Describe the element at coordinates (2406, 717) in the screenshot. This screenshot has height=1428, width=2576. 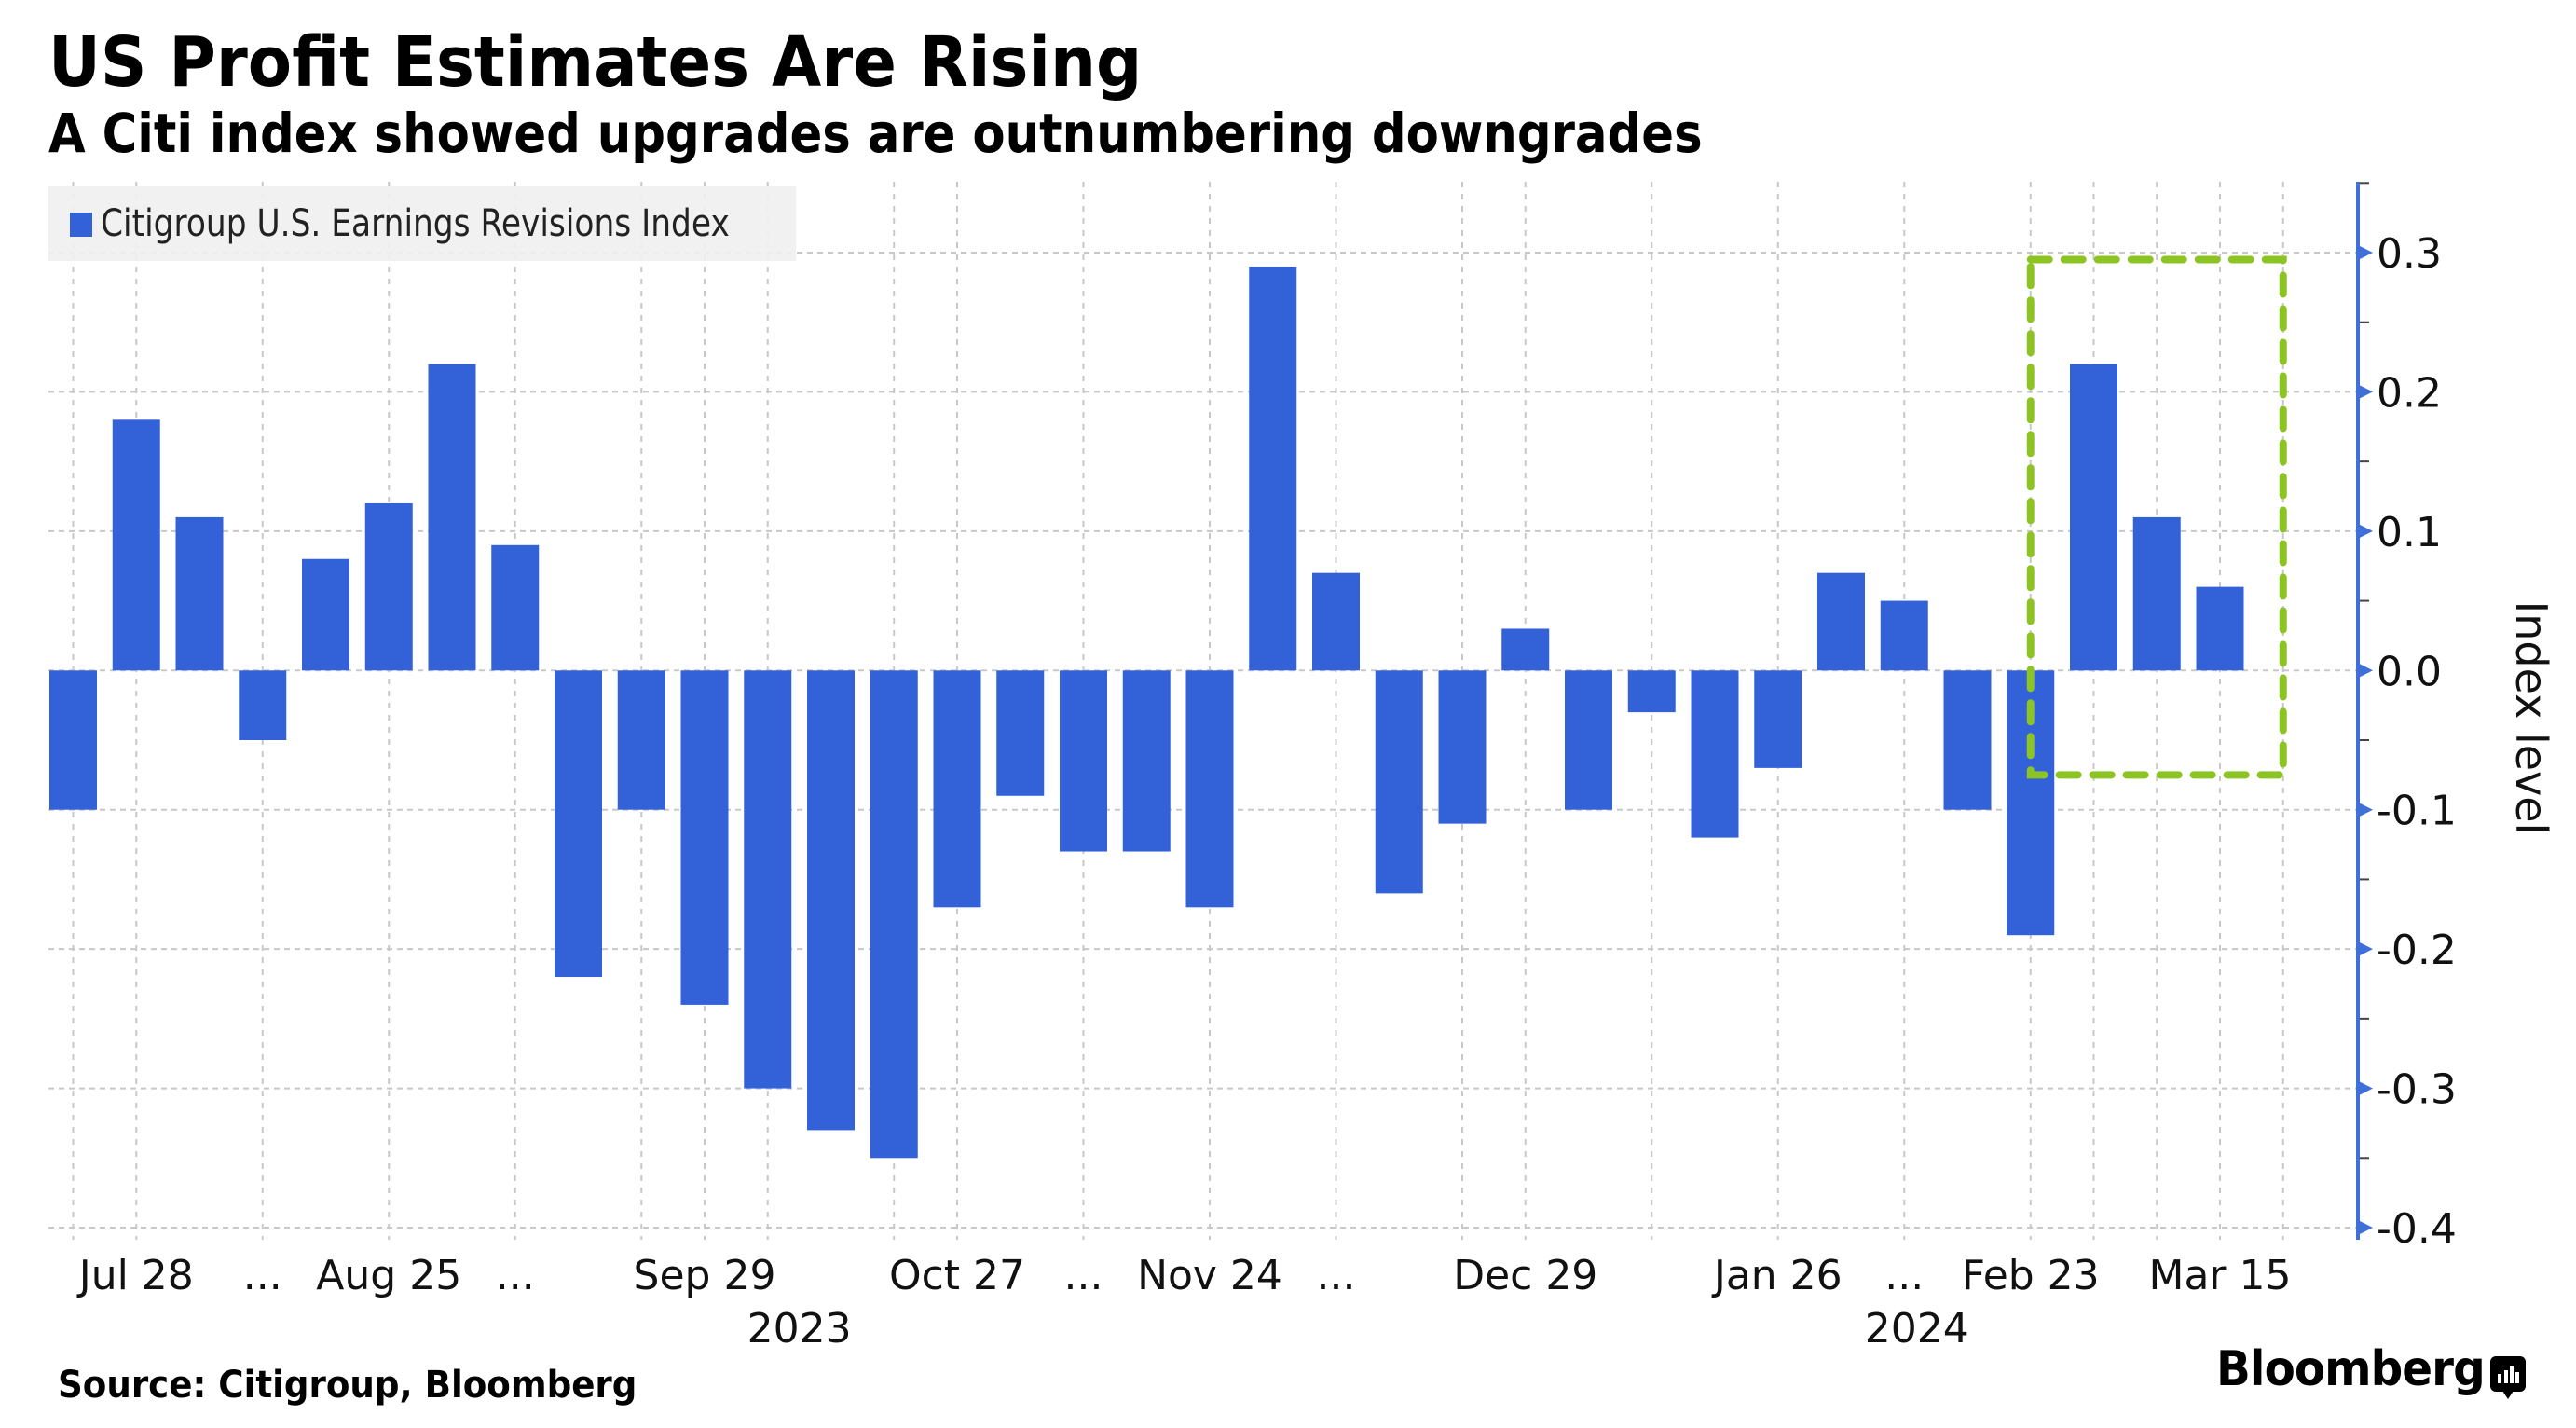
I see `y-axis: 0.3 0.2 0.1 0.0 -0.1 -0.2 -0.3 -0.4` at that location.